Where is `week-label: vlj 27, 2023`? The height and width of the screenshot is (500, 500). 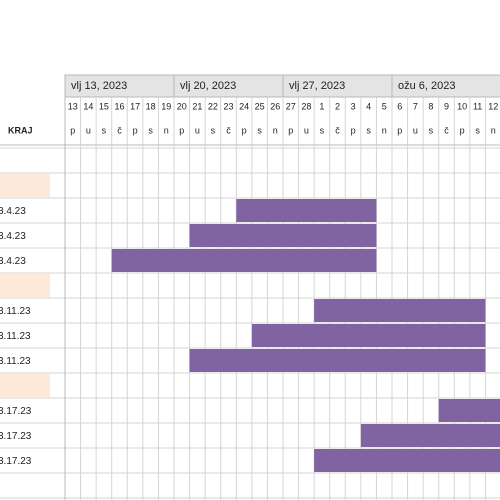
week-label: vlj 27, 2023 is located at coordinates (317, 86).